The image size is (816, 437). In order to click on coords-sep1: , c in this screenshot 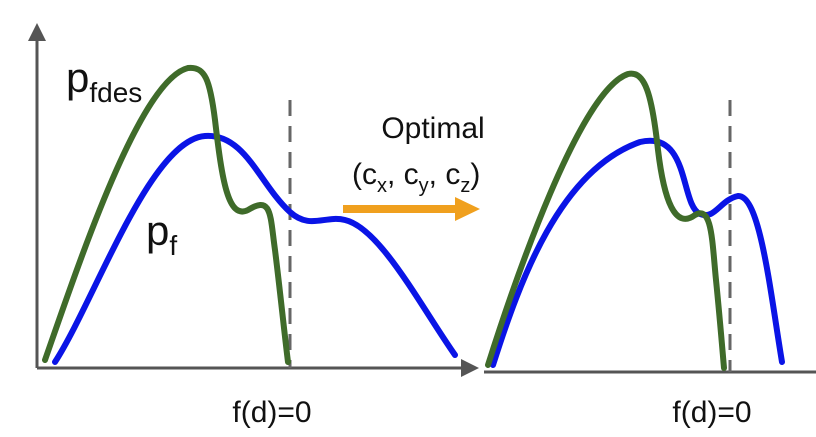, I will do `click(403, 174)`.